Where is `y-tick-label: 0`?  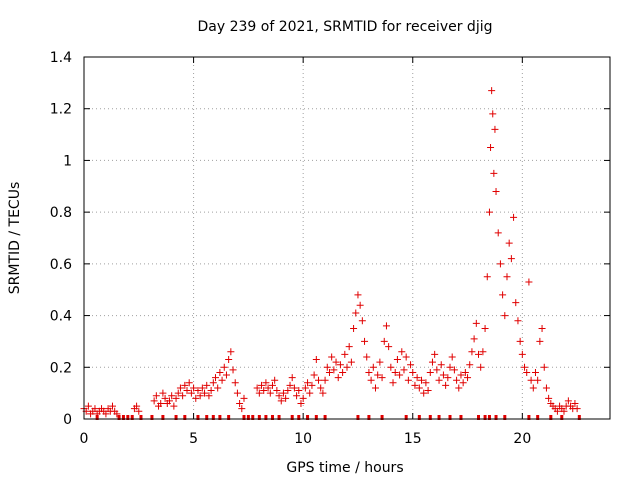 y-tick-label: 0 is located at coordinates (67, 420).